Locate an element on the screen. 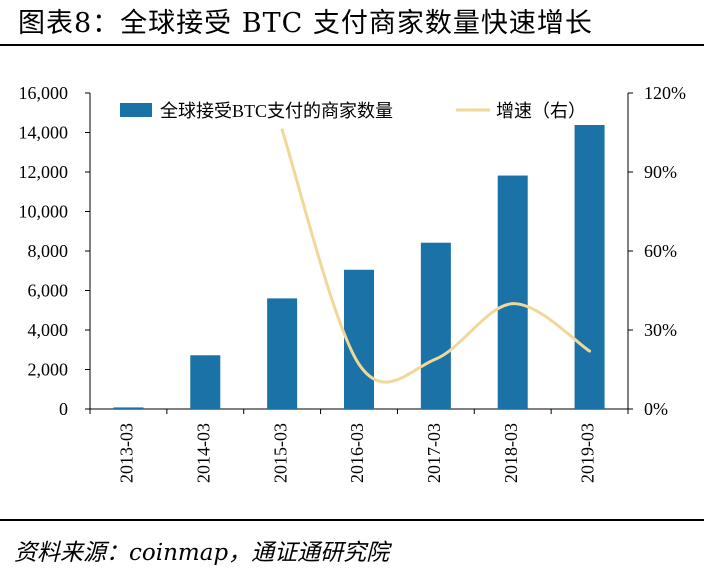 This screenshot has width=704, height=578. figure-title: 图表8：全球接受 BTC 支付商家数量快速增长 is located at coordinates (305, 23).